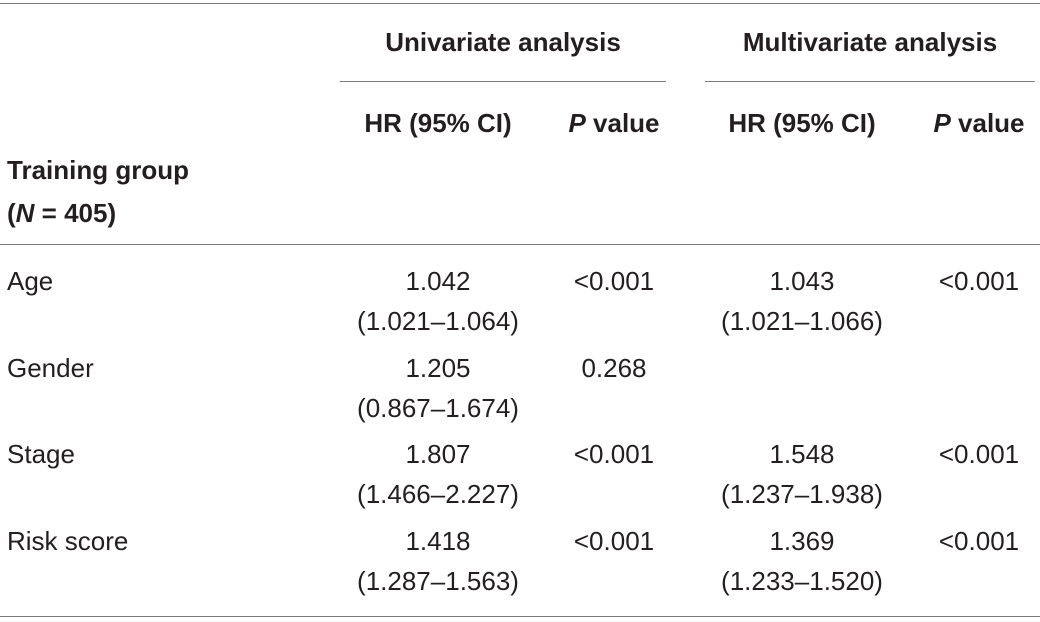 The height and width of the screenshot is (622, 1040). What do you see at coordinates (802, 281) in the screenshot?
I see `multi-hr-value: 1.043` at bounding box center [802, 281].